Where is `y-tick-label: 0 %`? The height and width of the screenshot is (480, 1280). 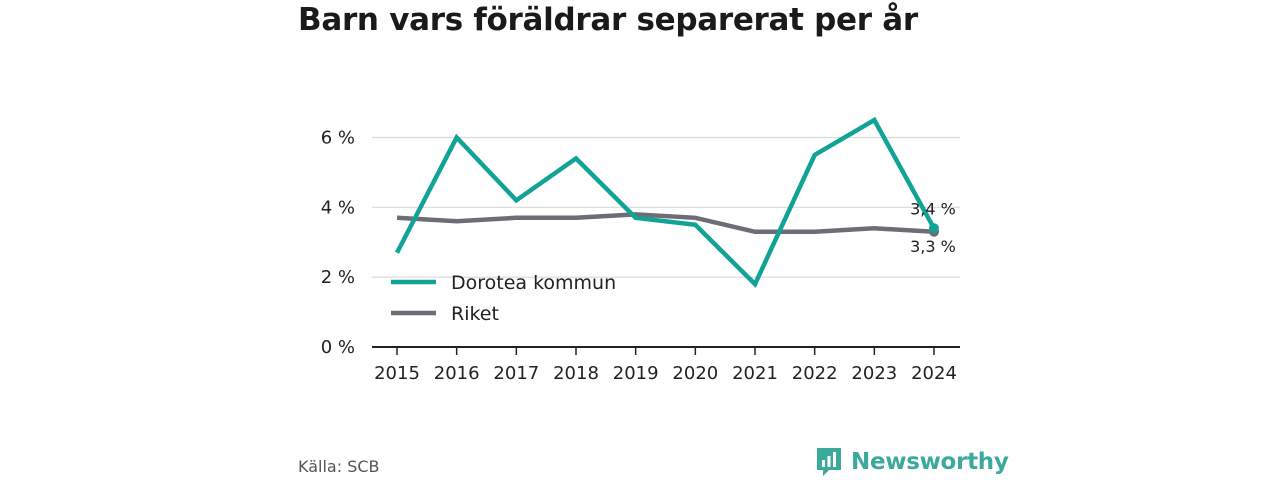 y-tick-label: 0 % is located at coordinates (338, 347).